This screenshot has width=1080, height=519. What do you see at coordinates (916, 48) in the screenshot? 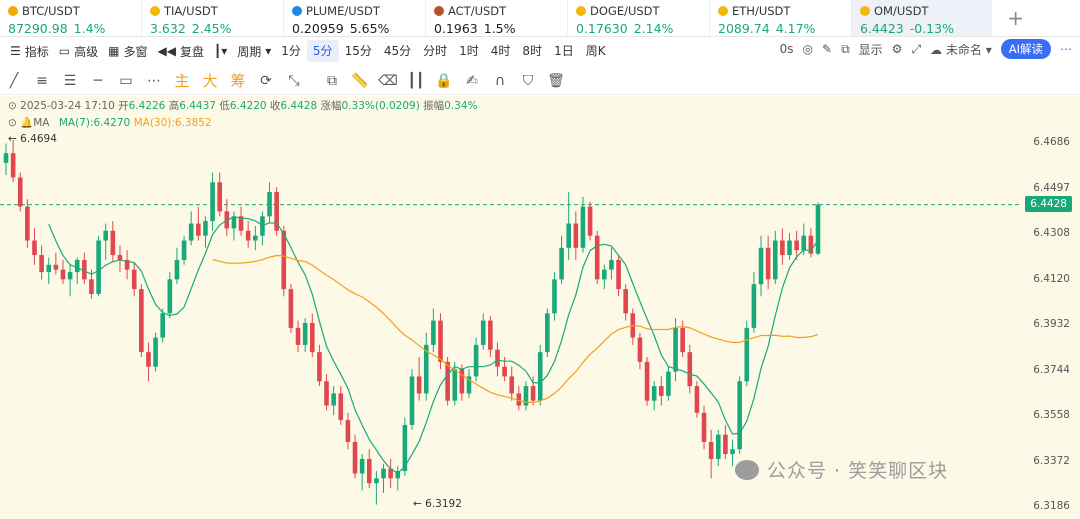
I see `fullscreen-icon: ⤢` at bounding box center [916, 48].